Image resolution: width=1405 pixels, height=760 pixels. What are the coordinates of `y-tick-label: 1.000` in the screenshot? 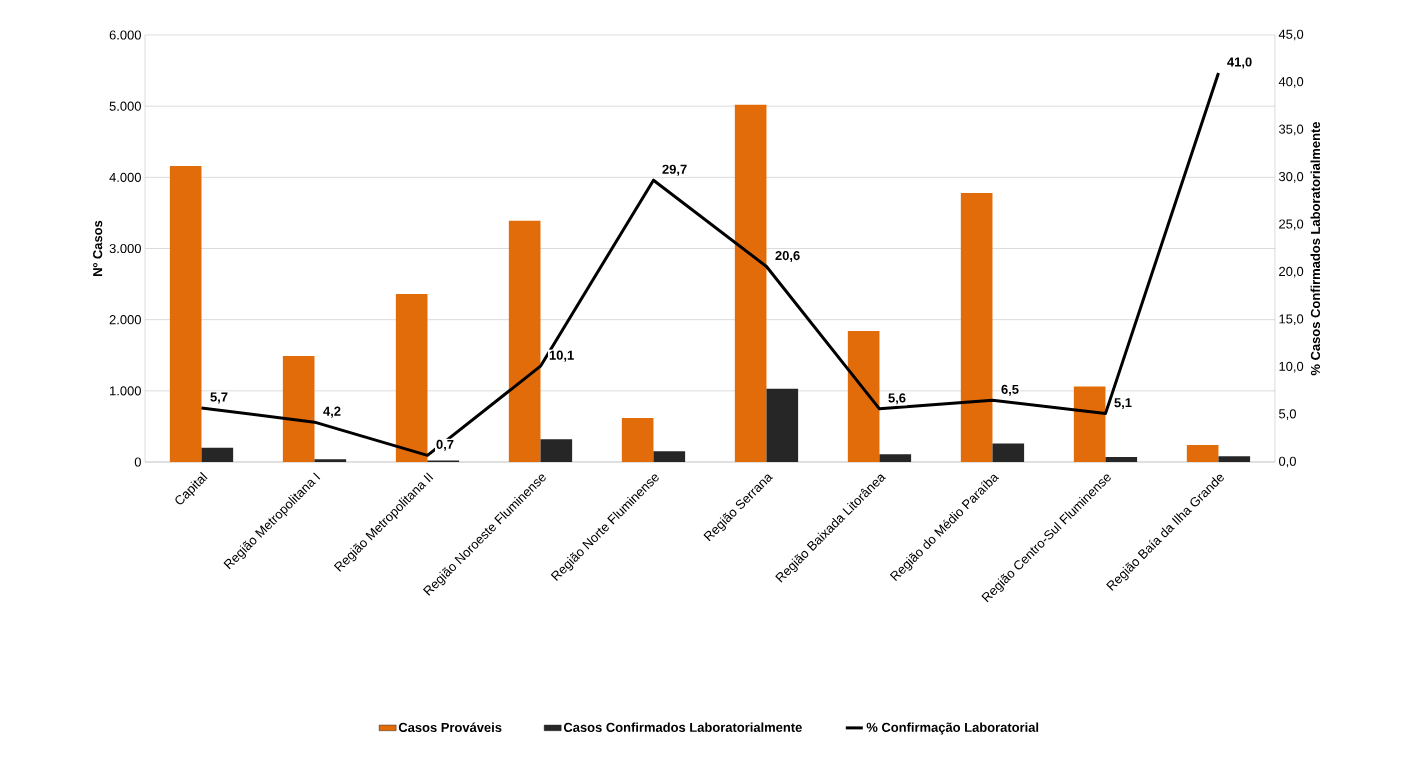 It's located at (125, 391).